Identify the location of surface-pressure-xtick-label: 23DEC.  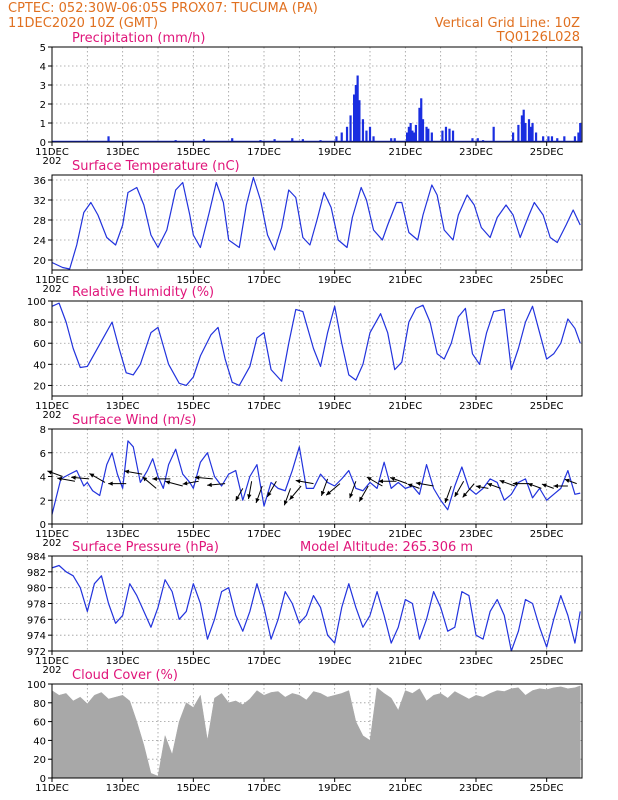
(476, 661).